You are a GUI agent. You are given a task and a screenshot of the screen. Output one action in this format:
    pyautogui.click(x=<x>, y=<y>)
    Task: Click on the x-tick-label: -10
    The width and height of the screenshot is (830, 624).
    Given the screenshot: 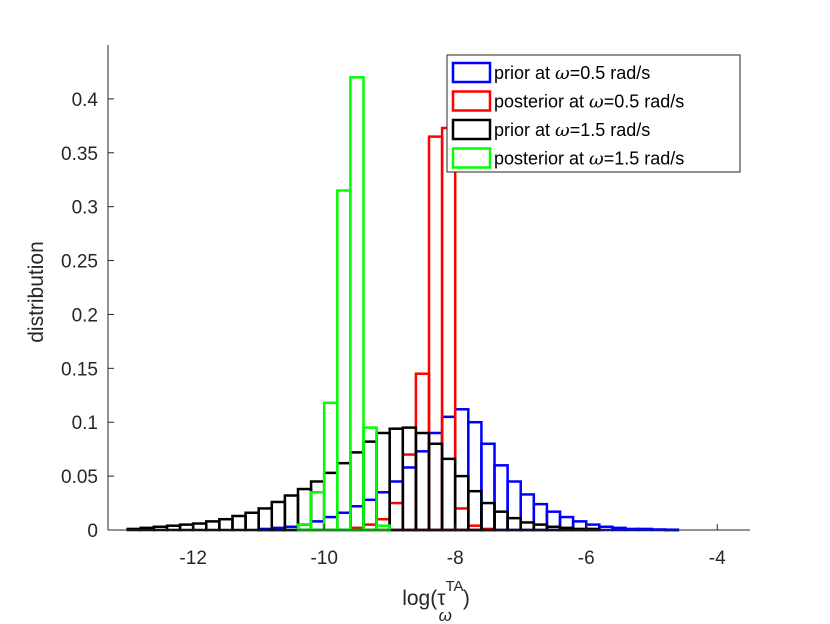 What is the action you would take?
    pyautogui.click(x=323, y=558)
    